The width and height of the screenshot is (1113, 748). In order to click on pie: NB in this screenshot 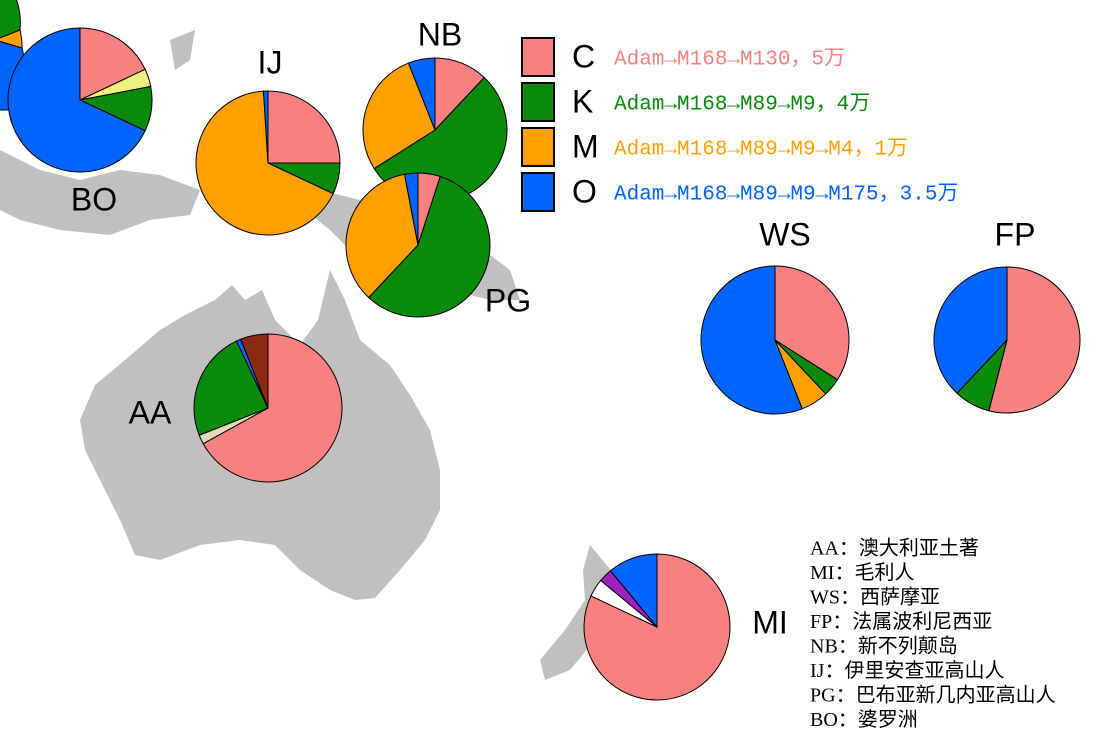, I will do `click(435, 109)`.